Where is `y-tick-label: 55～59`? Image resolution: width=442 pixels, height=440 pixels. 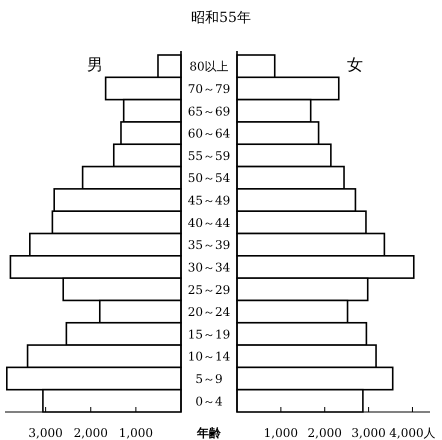
y-tick-label: 55～59 is located at coordinates (209, 155).